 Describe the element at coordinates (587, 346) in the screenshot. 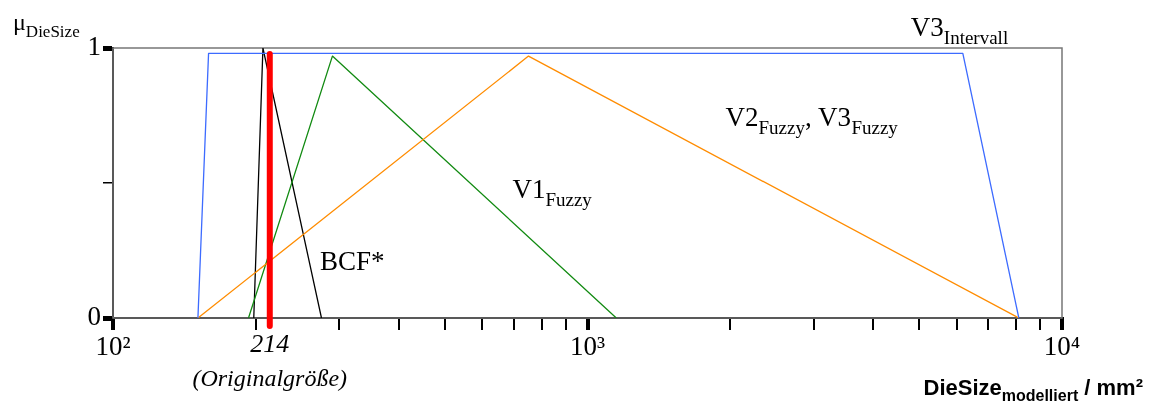

I see `x-tick-label: 10³` at that location.